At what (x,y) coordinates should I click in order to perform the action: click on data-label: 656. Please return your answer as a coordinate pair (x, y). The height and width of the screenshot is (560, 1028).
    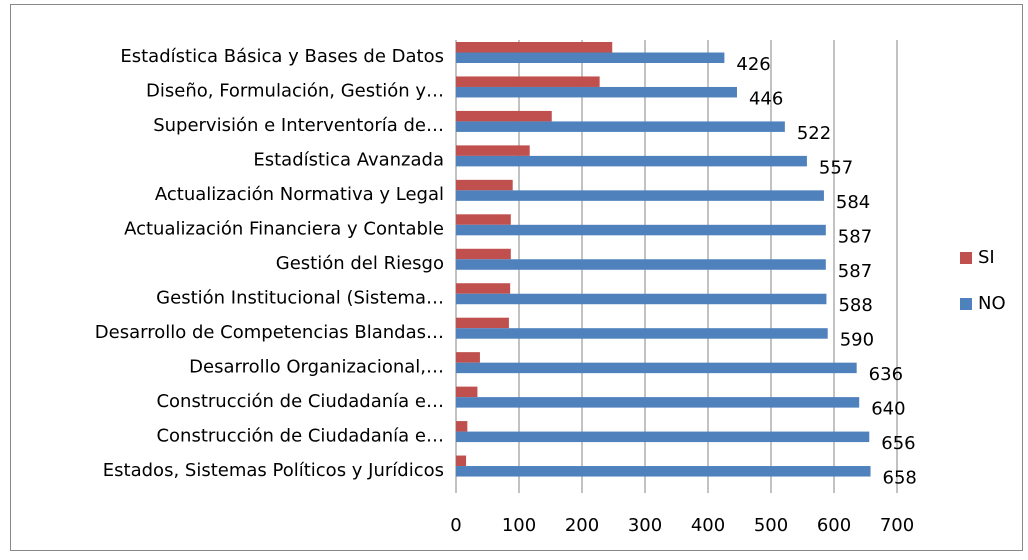
    Looking at the image, I should click on (898, 443).